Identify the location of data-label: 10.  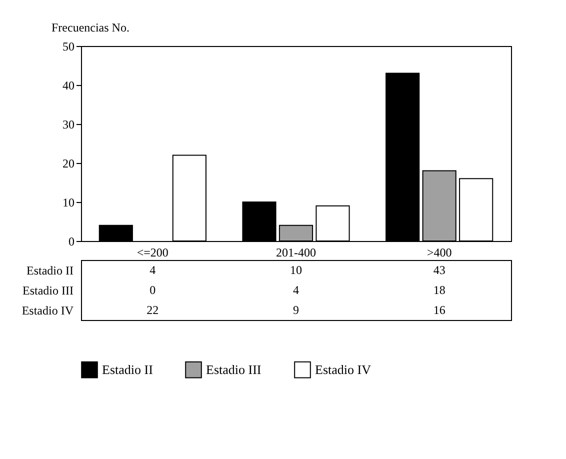
(296, 270).